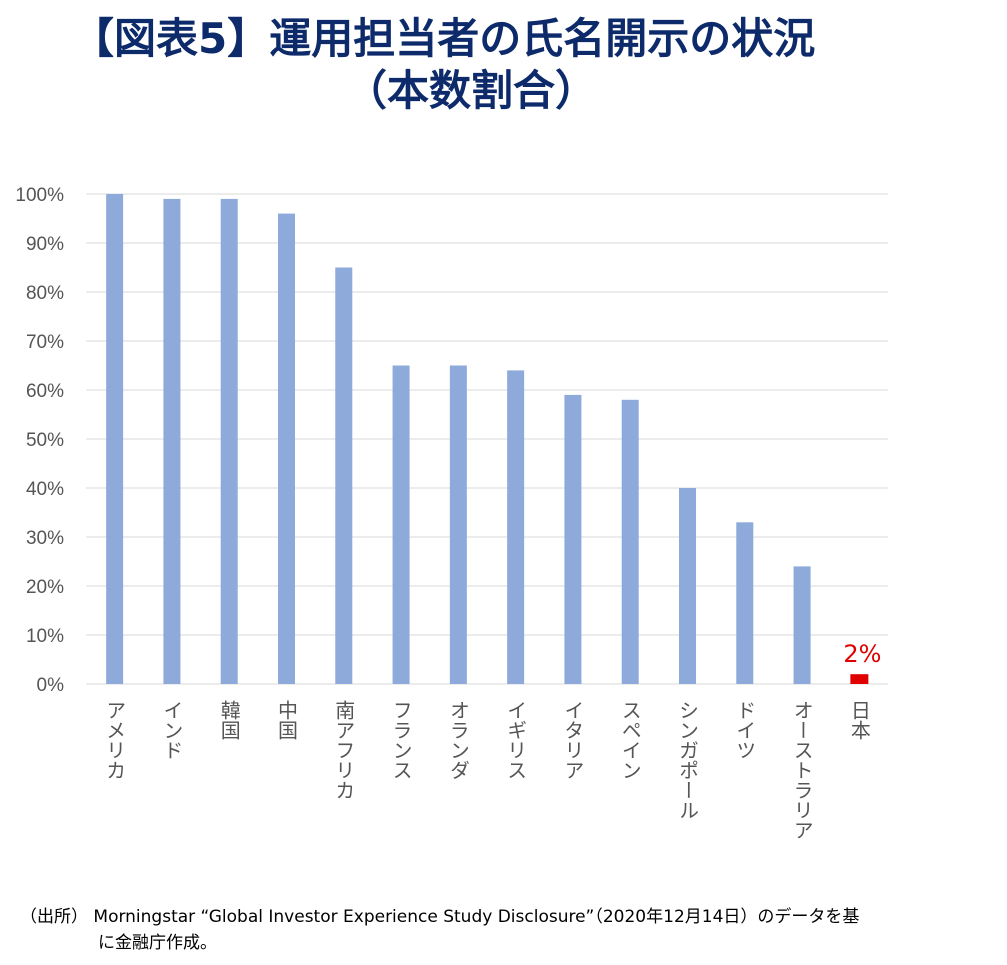  What do you see at coordinates (45, 244) in the screenshot?
I see `y-tick-label: 90%` at bounding box center [45, 244].